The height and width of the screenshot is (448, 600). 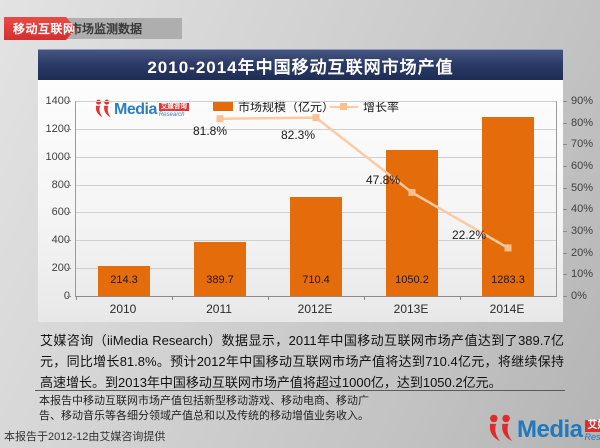 What do you see at coordinates (582, 144) in the screenshot?
I see `right-axis-tick-label: 70%` at bounding box center [582, 144].